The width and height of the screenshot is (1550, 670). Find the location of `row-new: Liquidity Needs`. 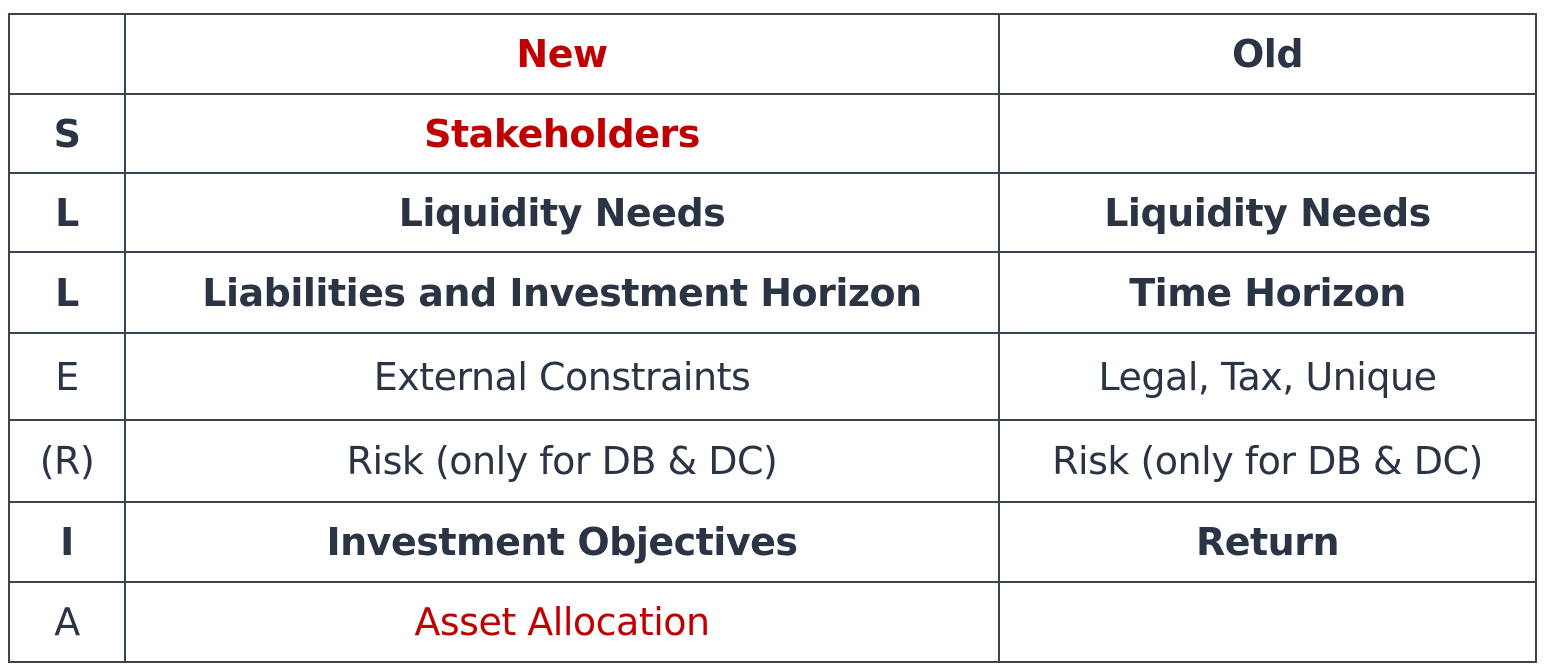

row-new: Liquidity Needs is located at coordinates (562, 212).